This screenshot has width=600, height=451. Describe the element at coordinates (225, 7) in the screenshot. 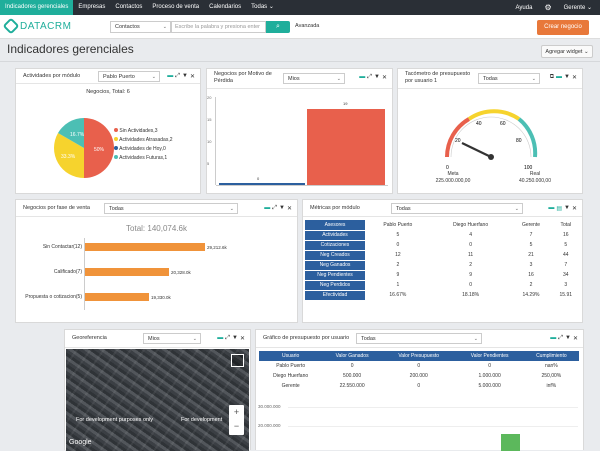

I see `nav-calendarios: Calendarios` at that location.